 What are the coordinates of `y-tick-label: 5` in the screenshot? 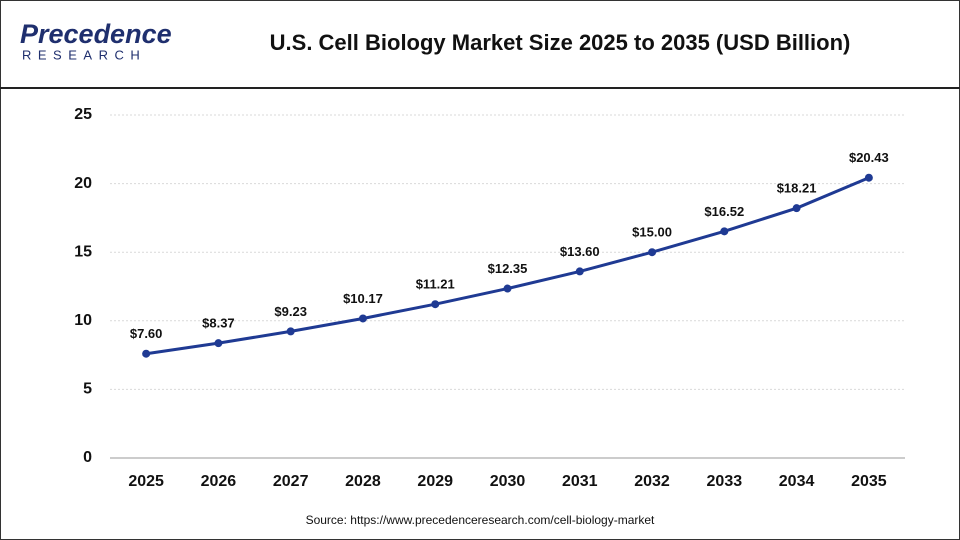 It's located at (87, 389).